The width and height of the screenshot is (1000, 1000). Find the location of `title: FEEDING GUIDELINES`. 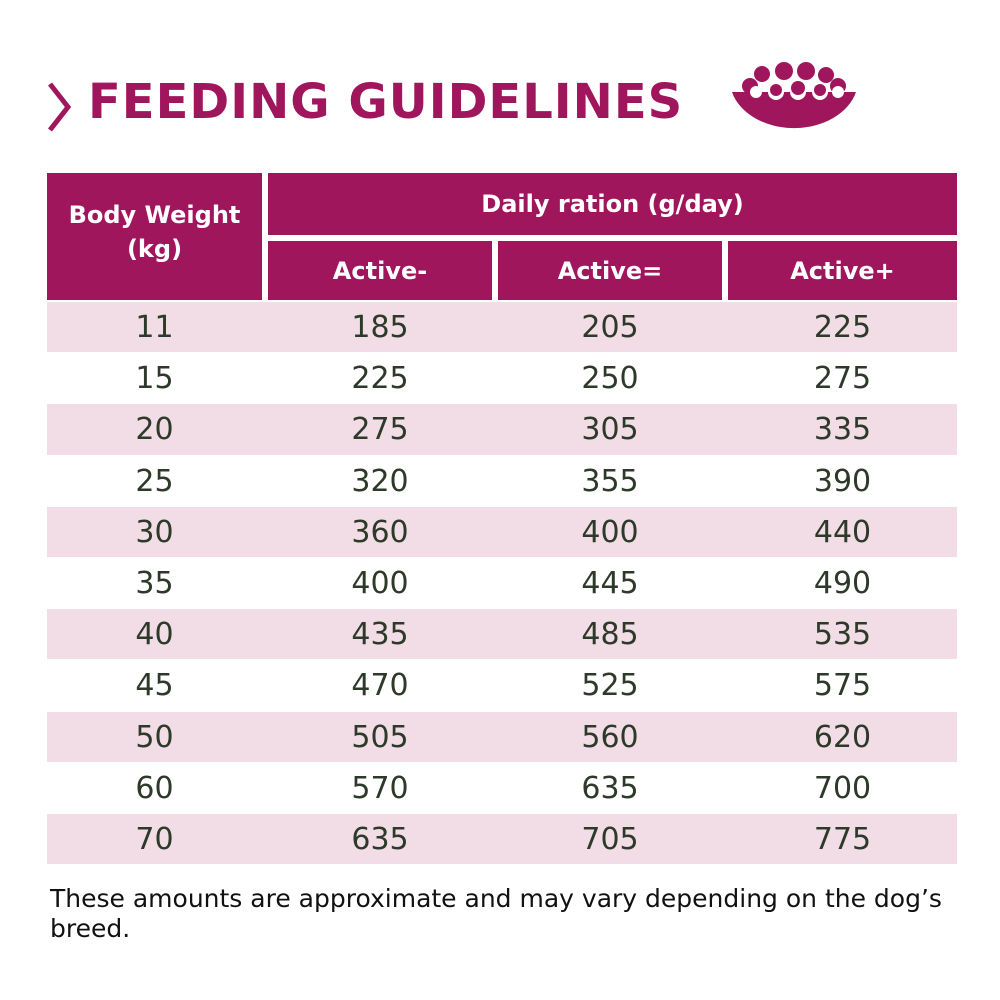

title: FEEDING GUIDELINES is located at coordinates (386, 102).